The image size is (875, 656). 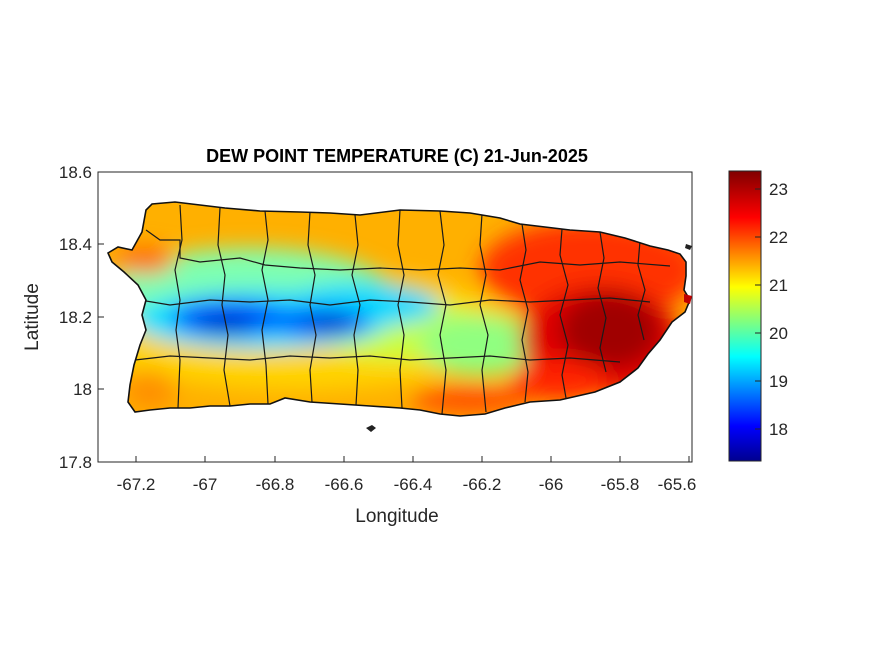 What do you see at coordinates (778, 189) in the screenshot?
I see `colorbar-tick-label: 23` at bounding box center [778, 189].